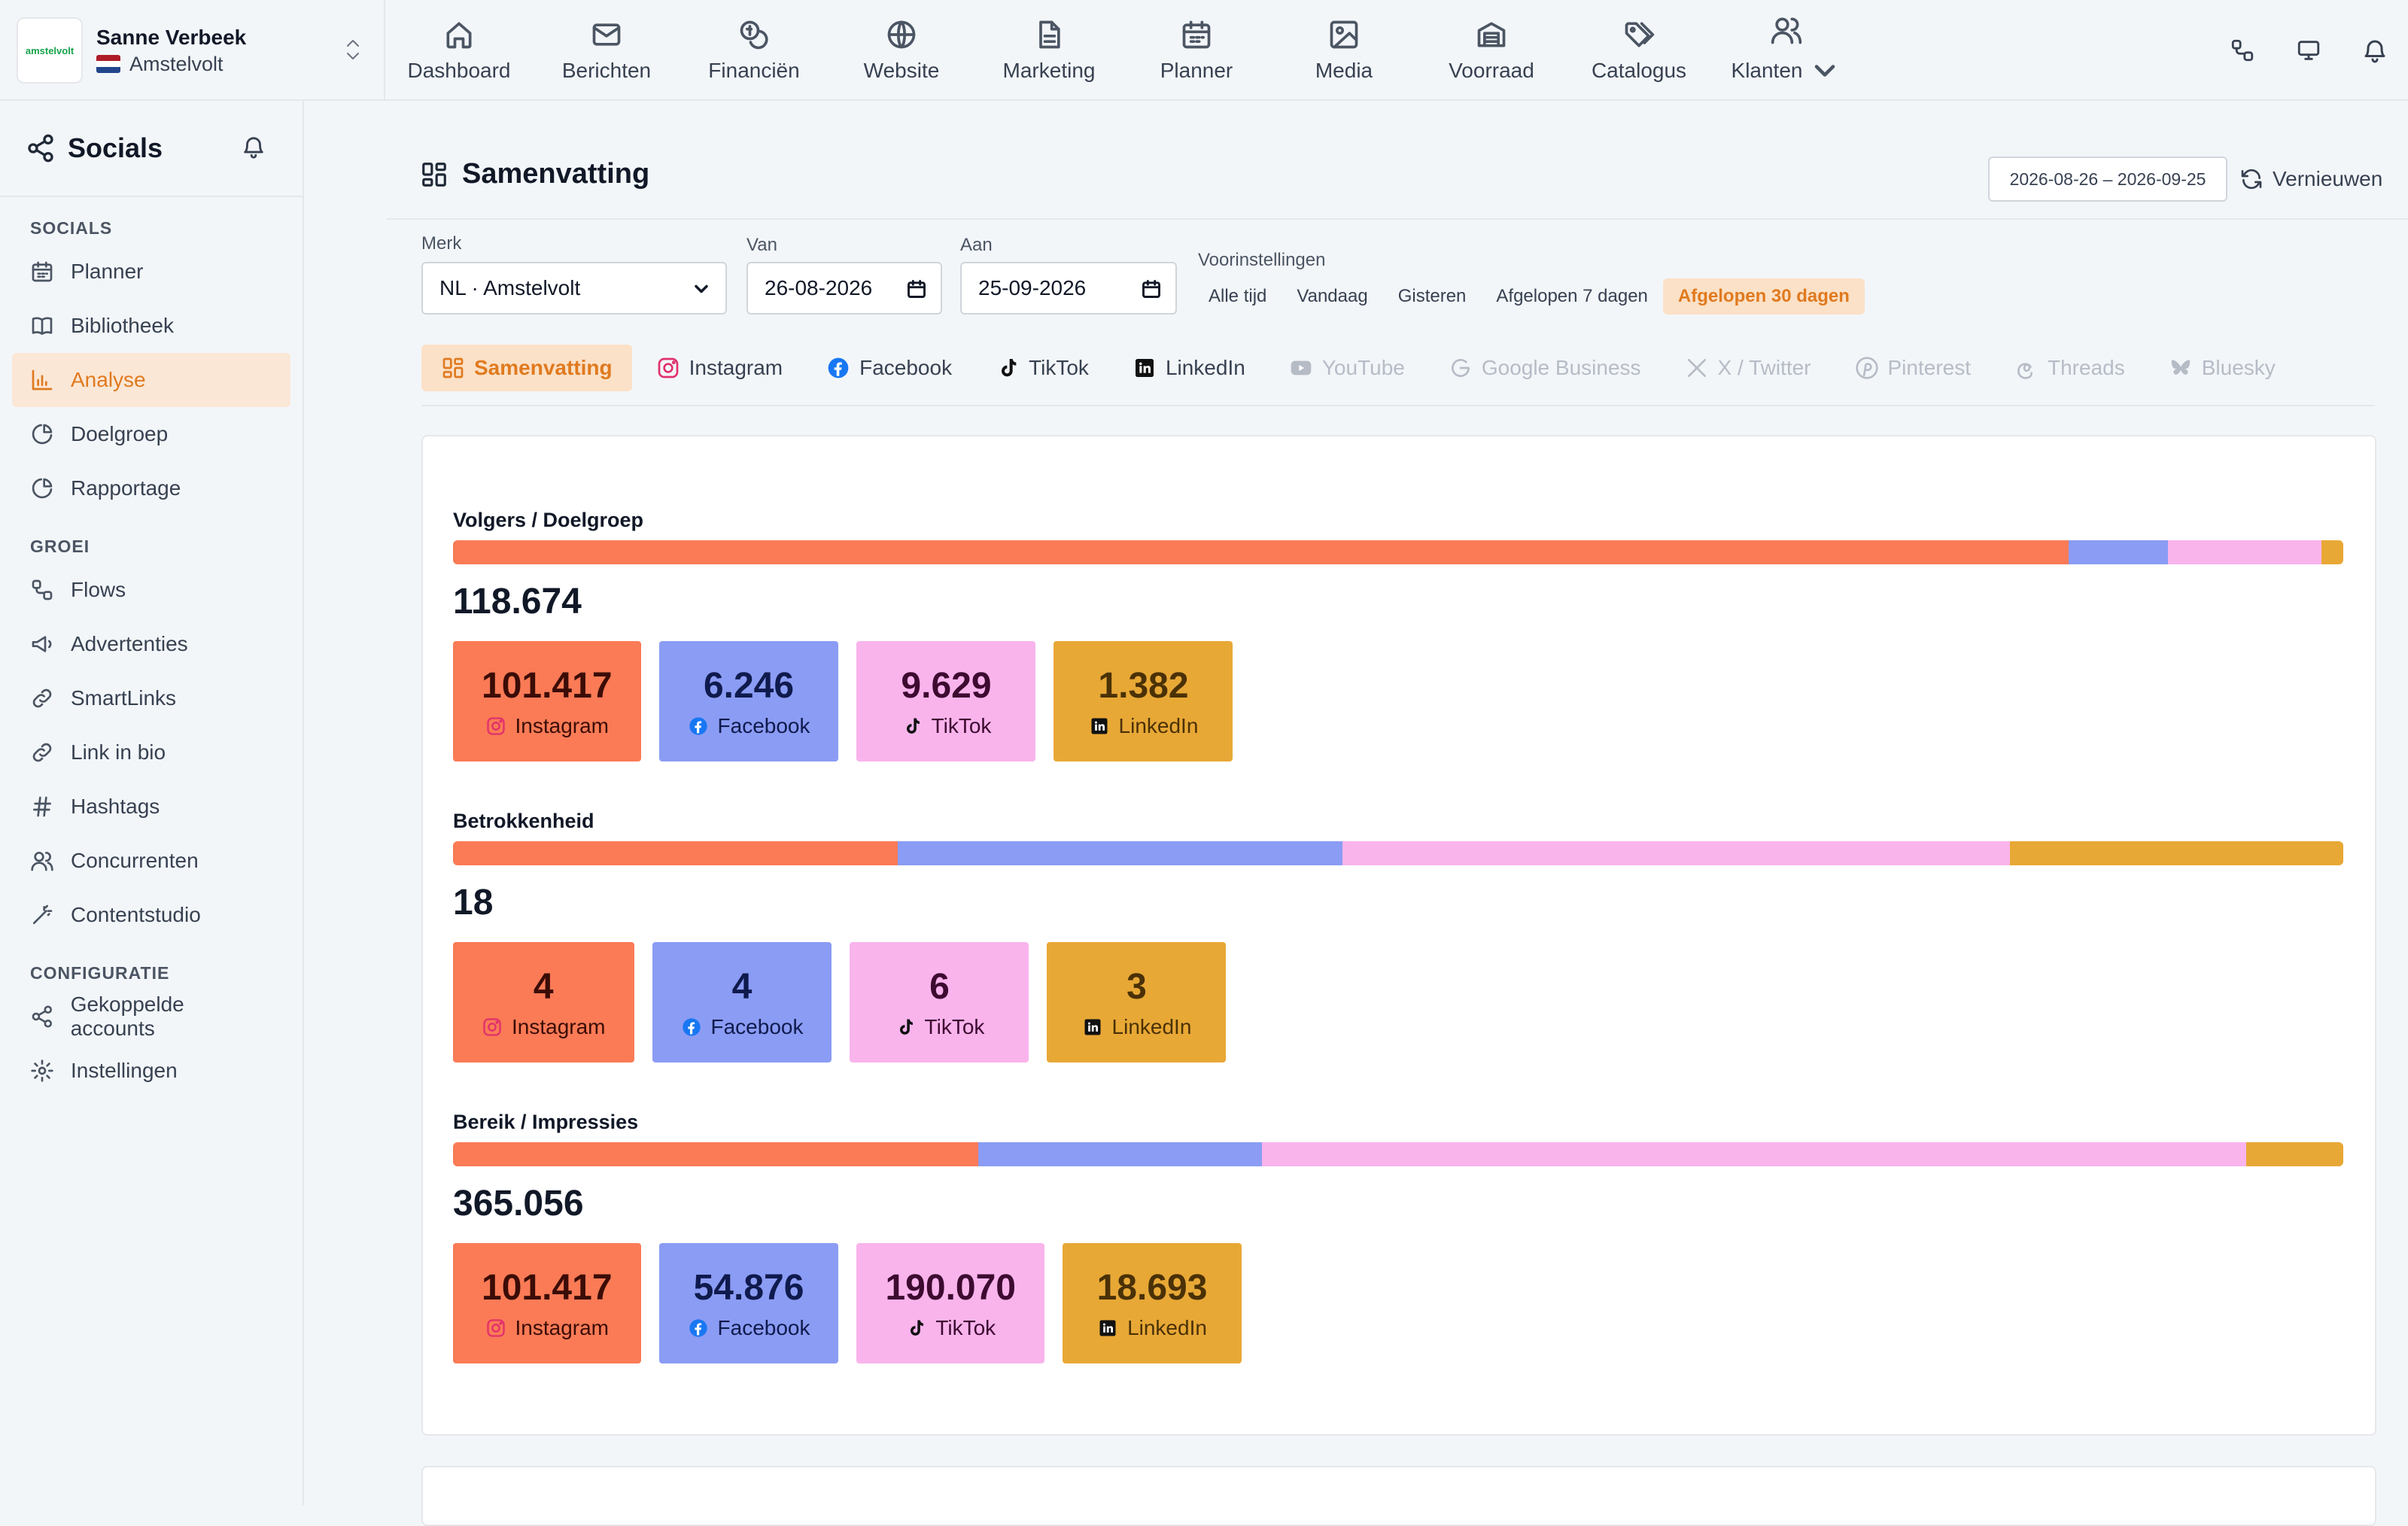 This screenshot has width=2408, height=1526. Describe the element at coordinates (192, 50) in the screenshot. I see `account-switcher: amstelvolt Sanne Verbeek Amstelvolt` at that location.